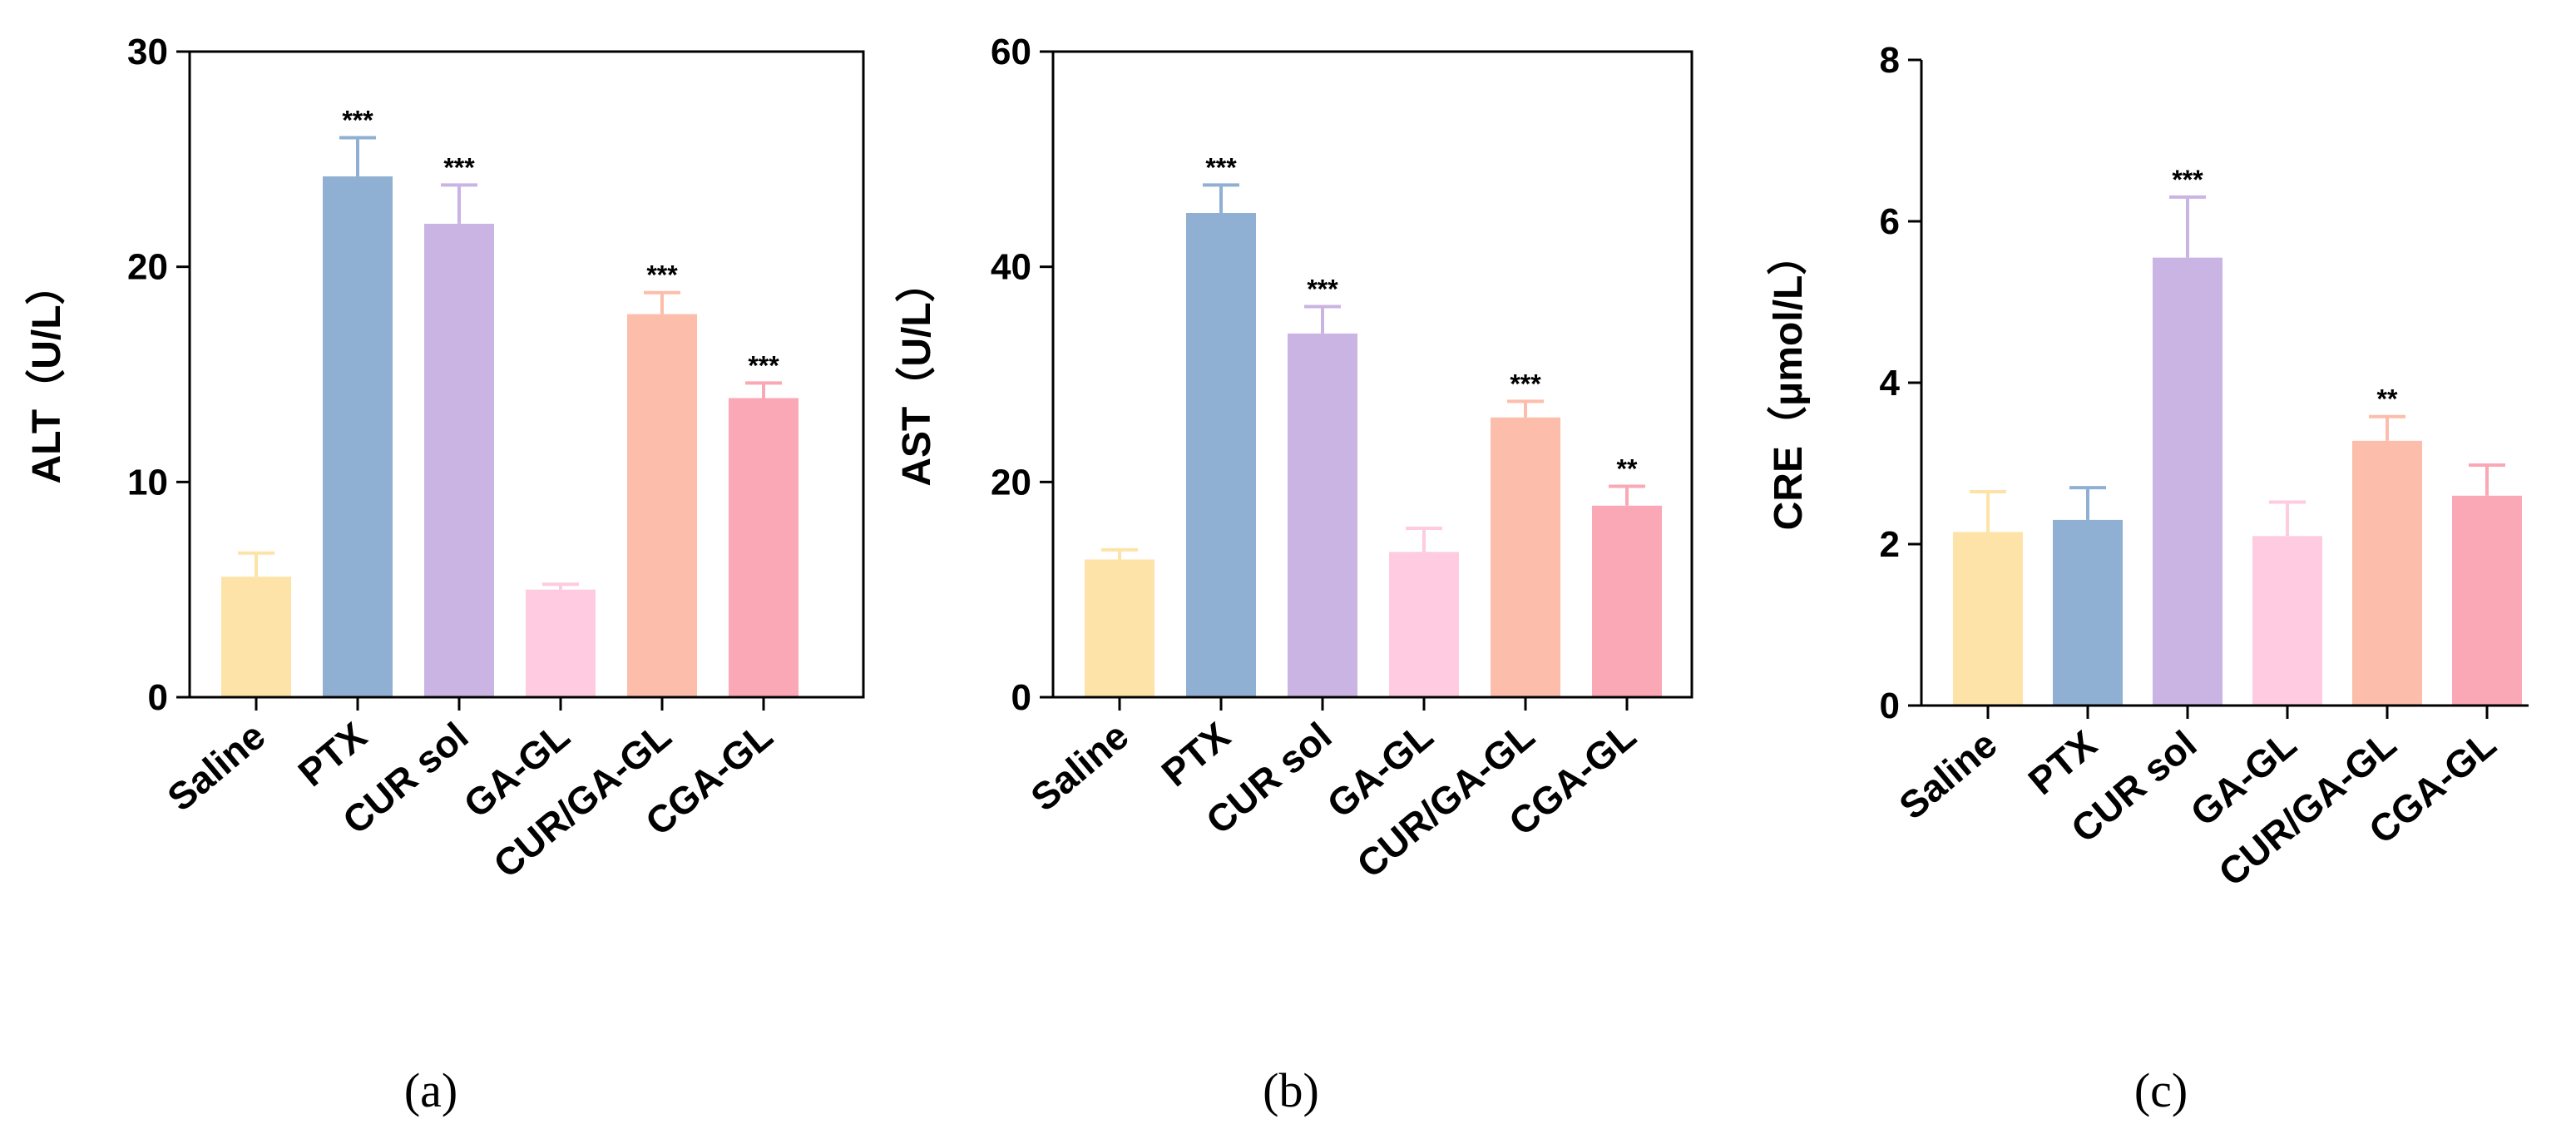 The height and width of the screenshot is (1134, 2576). What do you see at coordinates (147, 482) in the screenshot?
I see `y-tick-label: 10` at bounding box center [147, 482].